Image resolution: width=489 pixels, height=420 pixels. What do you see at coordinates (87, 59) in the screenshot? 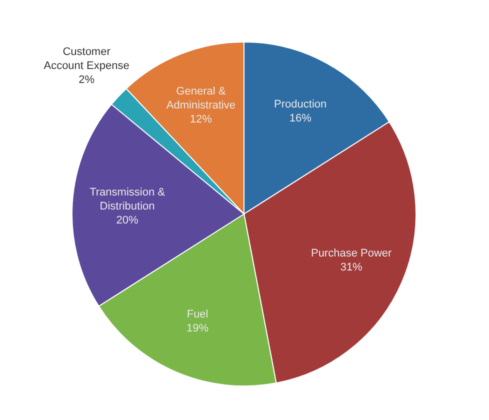
I see `slice-label: Customer Account Expense` at bounding box center [87, 59].